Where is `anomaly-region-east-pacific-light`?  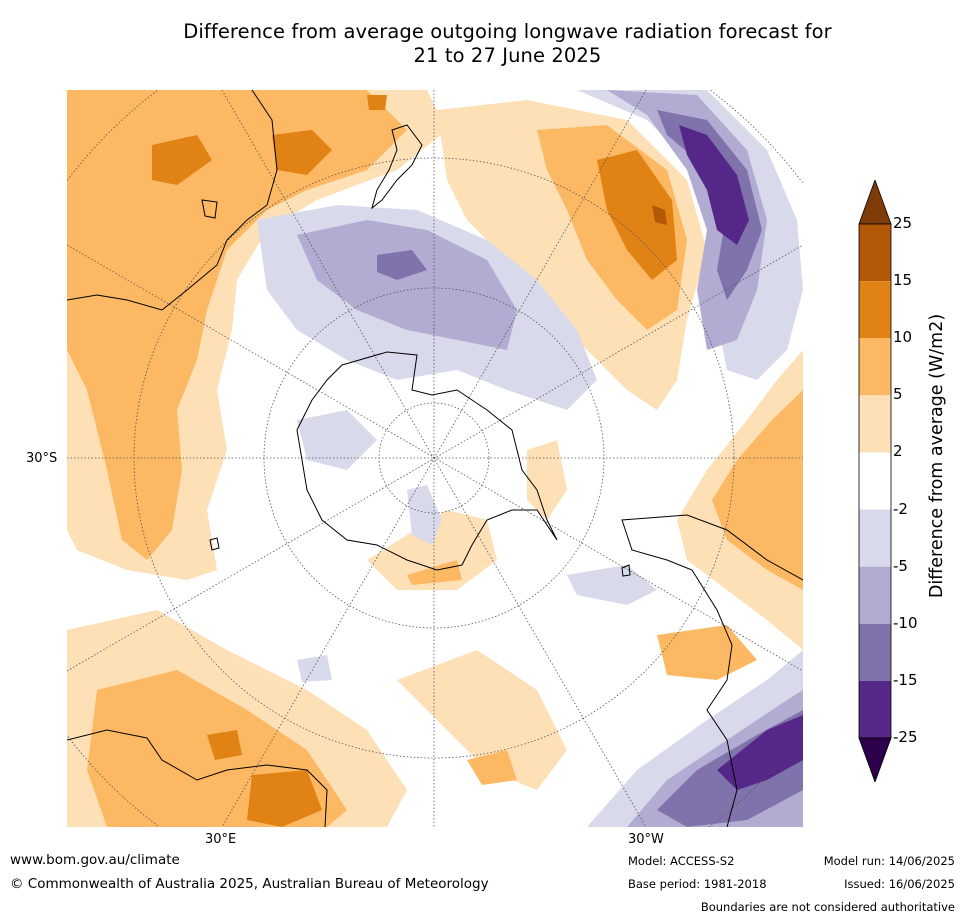
anomaly-region-east-pacific-light is located at coordinates (547, 480).